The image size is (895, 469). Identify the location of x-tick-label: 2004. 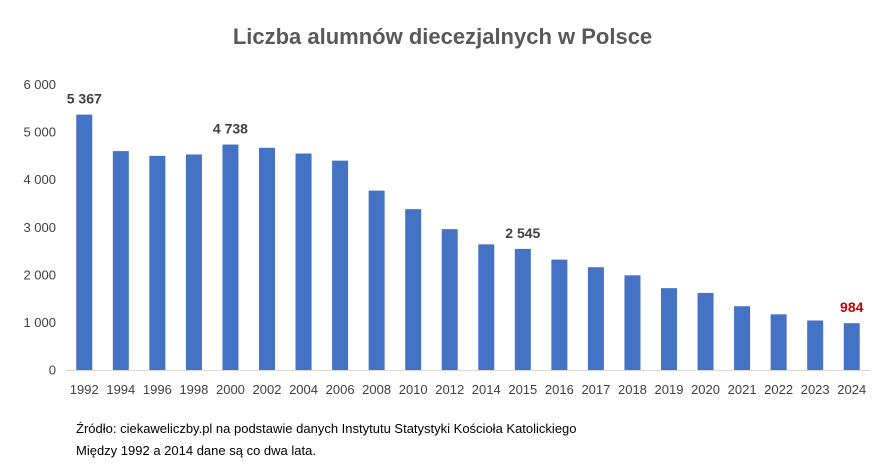
(303, 389).